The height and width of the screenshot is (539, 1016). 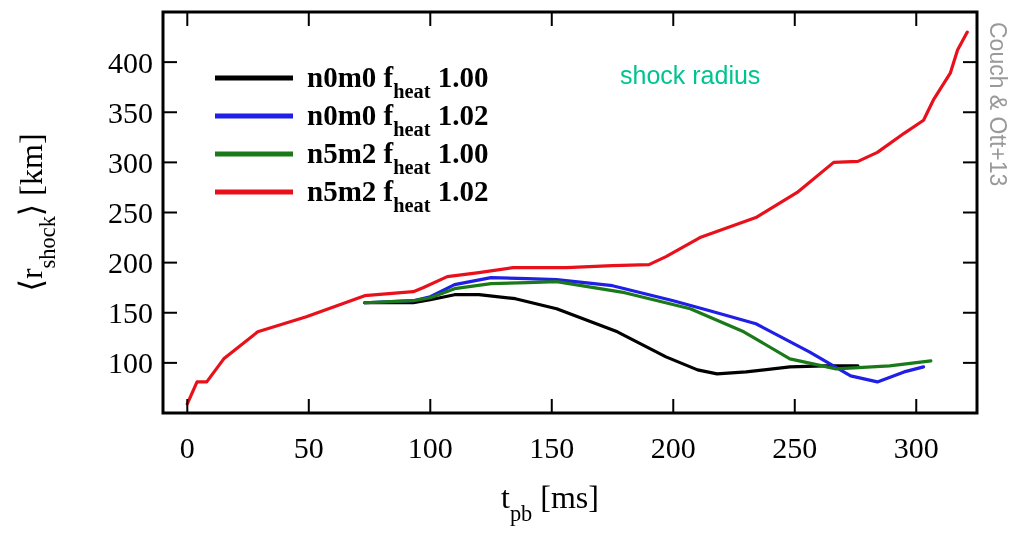 I want to click on x-tick-label: 200, so click(x=673, y=447).